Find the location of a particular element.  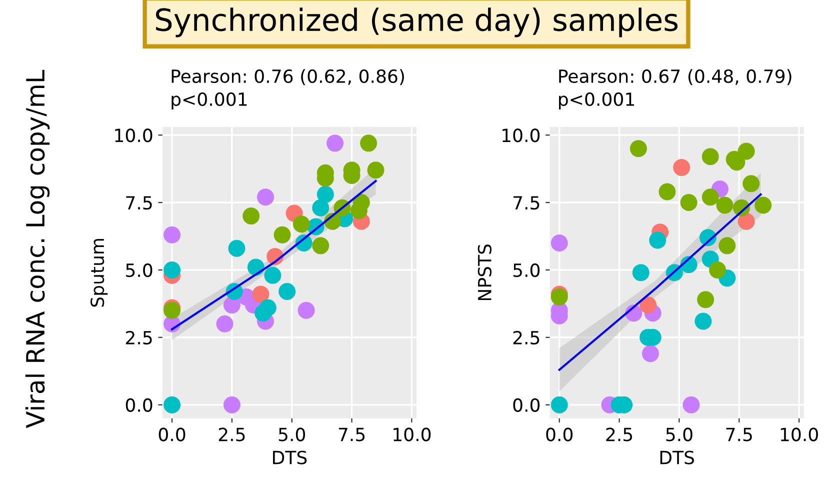

chart-subtitle: Pearson: 0.76 (0.62, 0.86) p<0.001 is located at coordinates (288, 89).